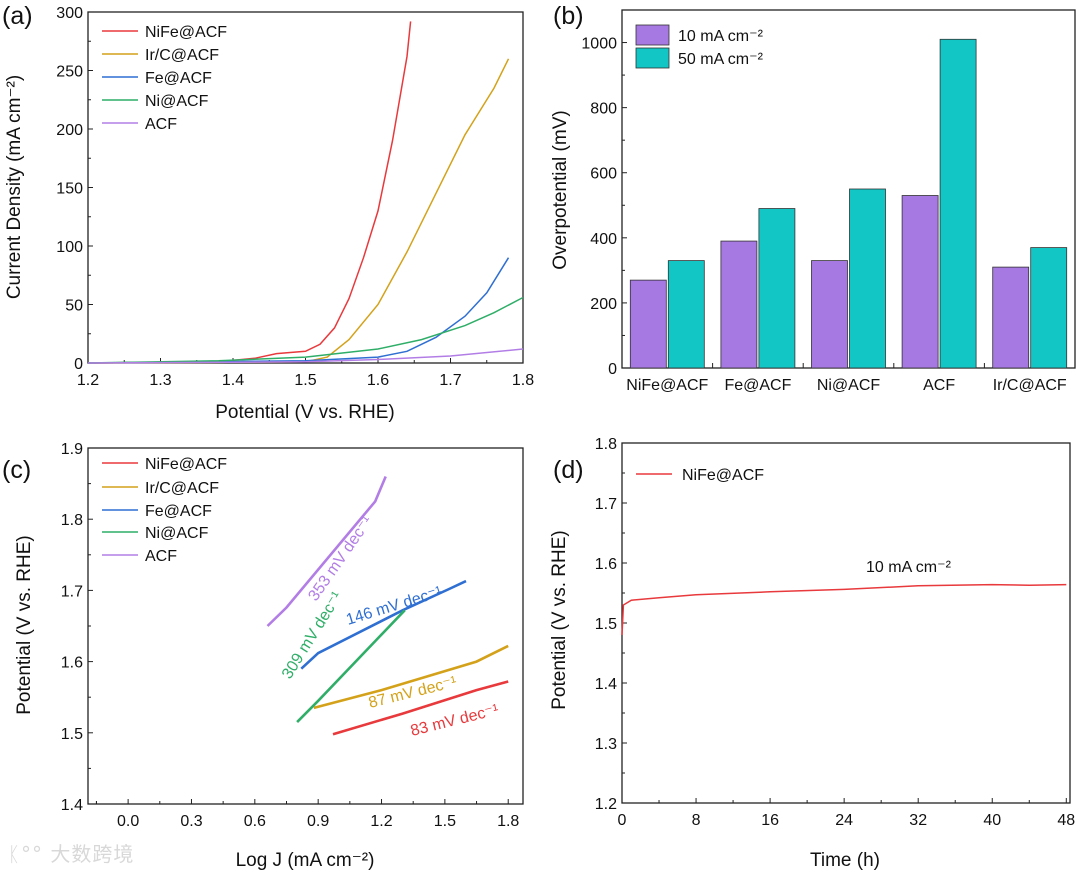 The height and width of the screenshot is (872, 1080). I want to click on y-tick-label: 1.3, so click(606, 744).